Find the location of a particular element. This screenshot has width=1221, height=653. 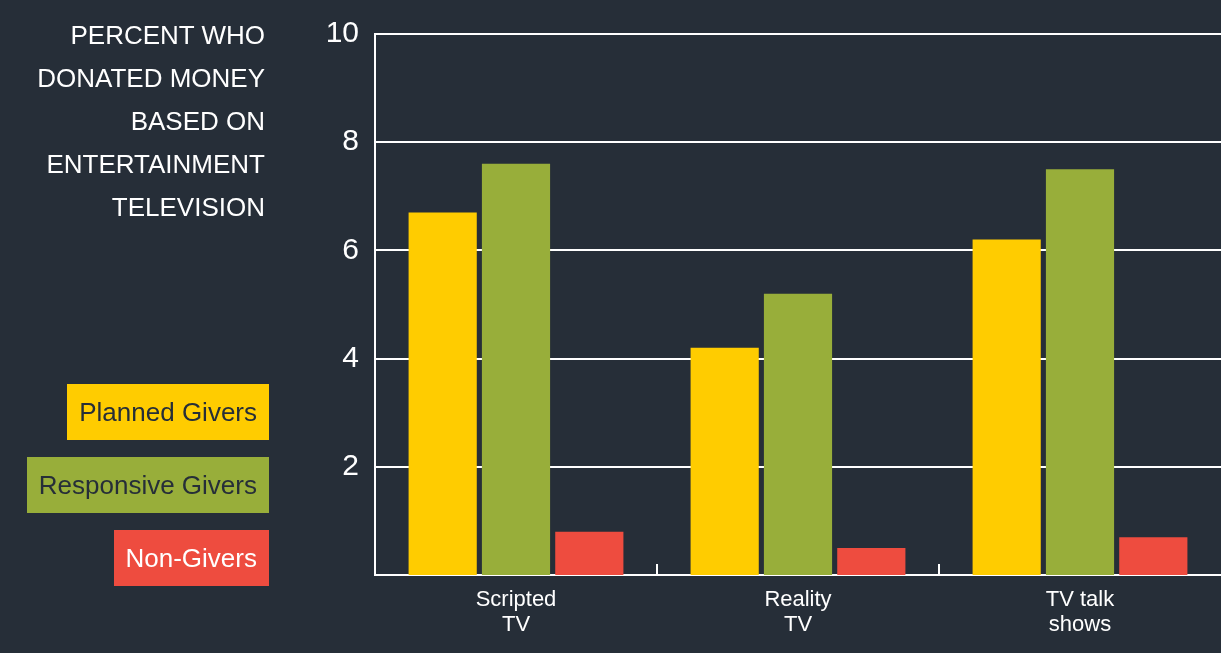

x-tick-label: Scripted TV is located at coordinates (516, 611).